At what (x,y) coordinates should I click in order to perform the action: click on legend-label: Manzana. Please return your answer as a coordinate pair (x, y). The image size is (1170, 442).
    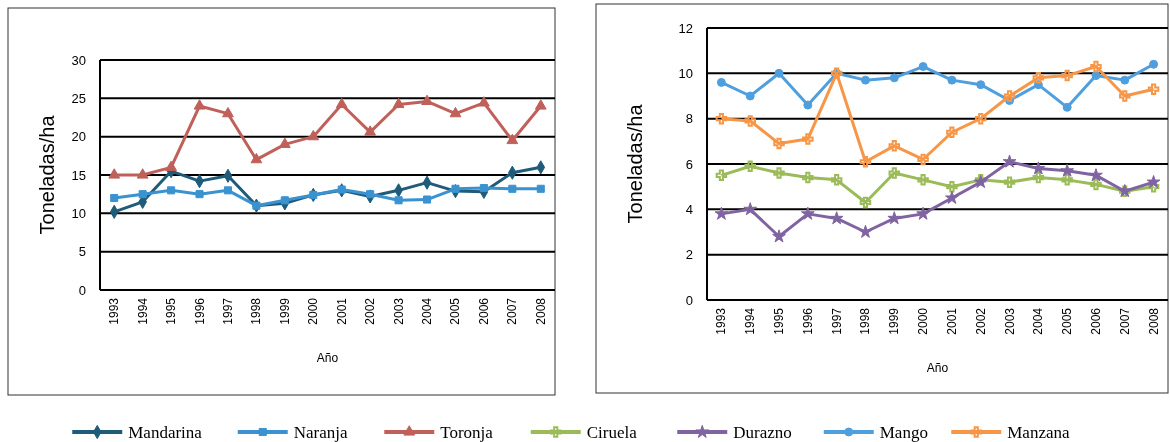
    Looking at the image, I should click on (1038, 432).